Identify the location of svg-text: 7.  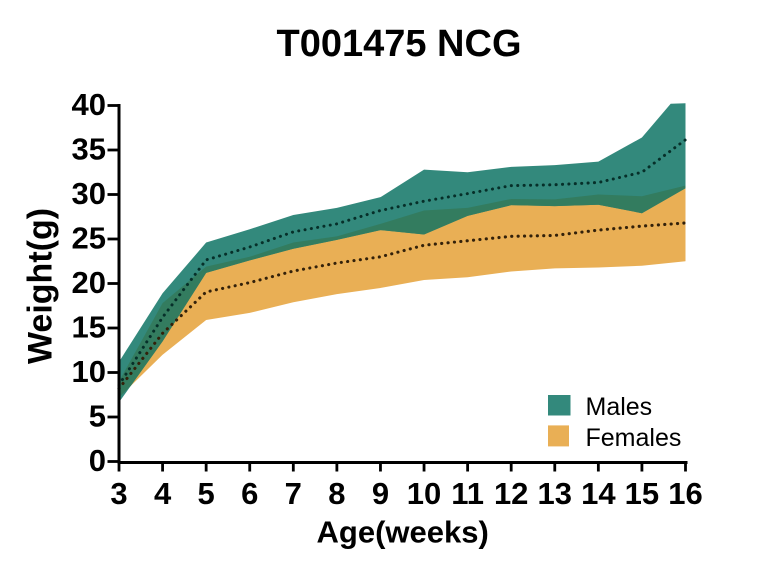
(293, 493).